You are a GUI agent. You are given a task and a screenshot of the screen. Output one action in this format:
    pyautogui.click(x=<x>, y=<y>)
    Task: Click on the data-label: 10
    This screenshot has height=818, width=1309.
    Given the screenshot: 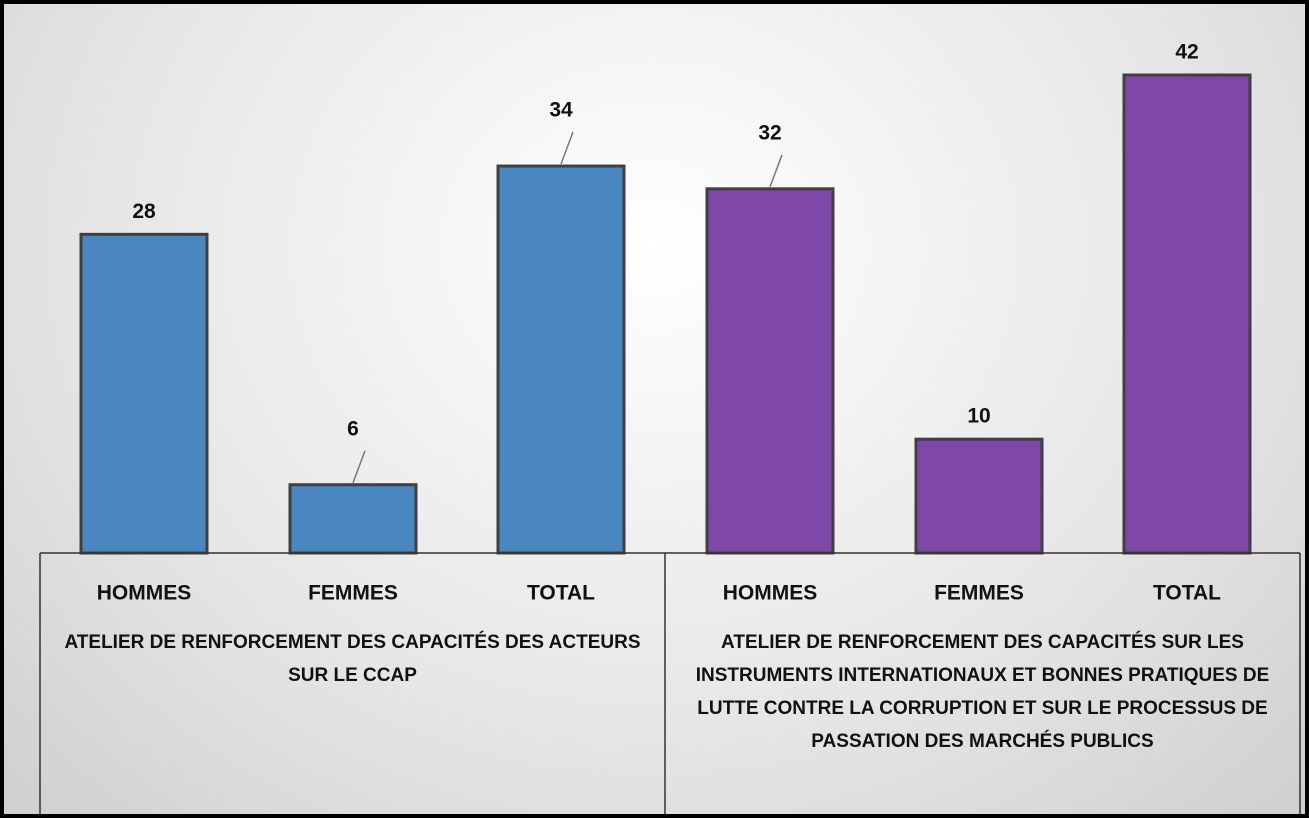 What is the action you would take?
    pyautogui.click(x=978, y=416)
    